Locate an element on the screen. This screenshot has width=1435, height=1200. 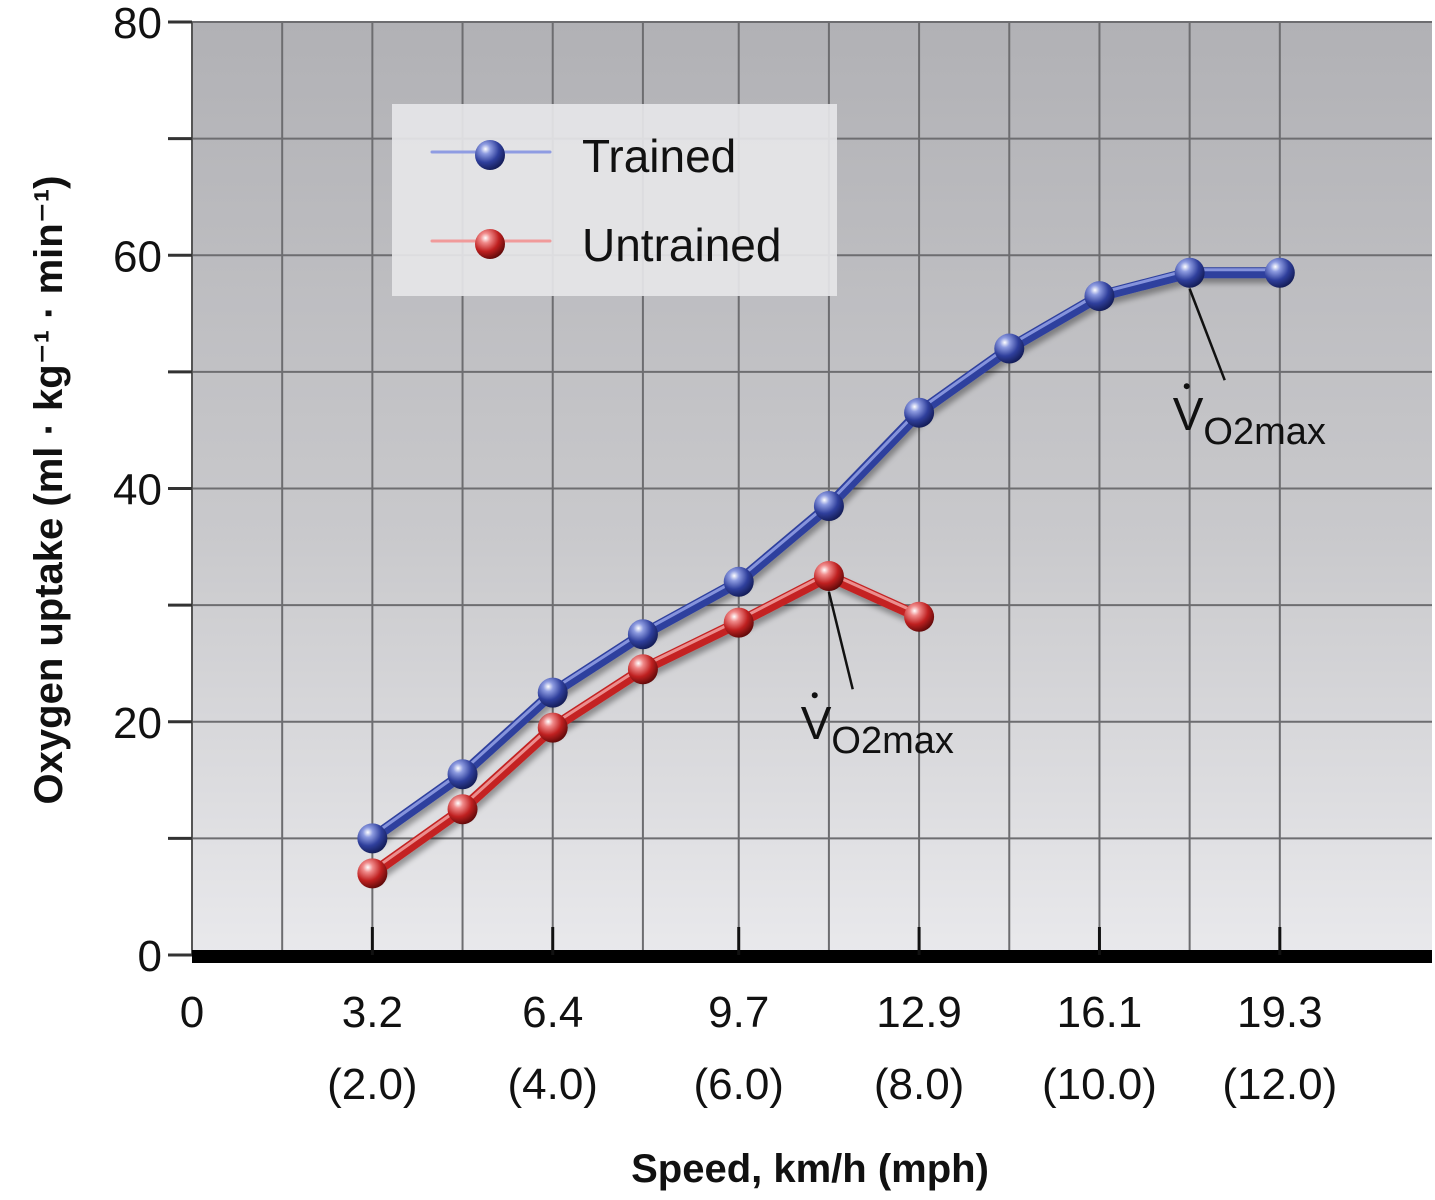
x-tick-label-mph: (8.0) is located at coordinates (919, 1084).